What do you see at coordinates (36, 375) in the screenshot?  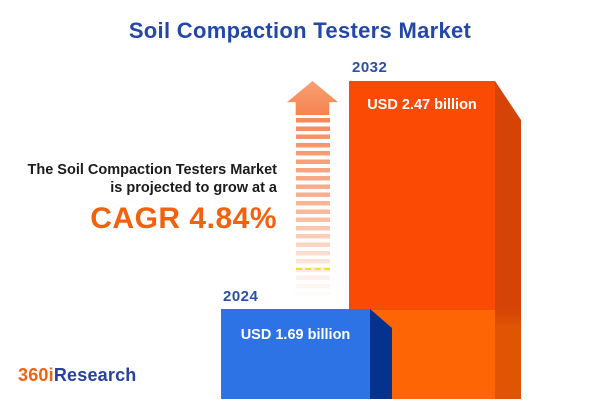 I see `logo-prefix: 360i` at bounding box center [36, 375].